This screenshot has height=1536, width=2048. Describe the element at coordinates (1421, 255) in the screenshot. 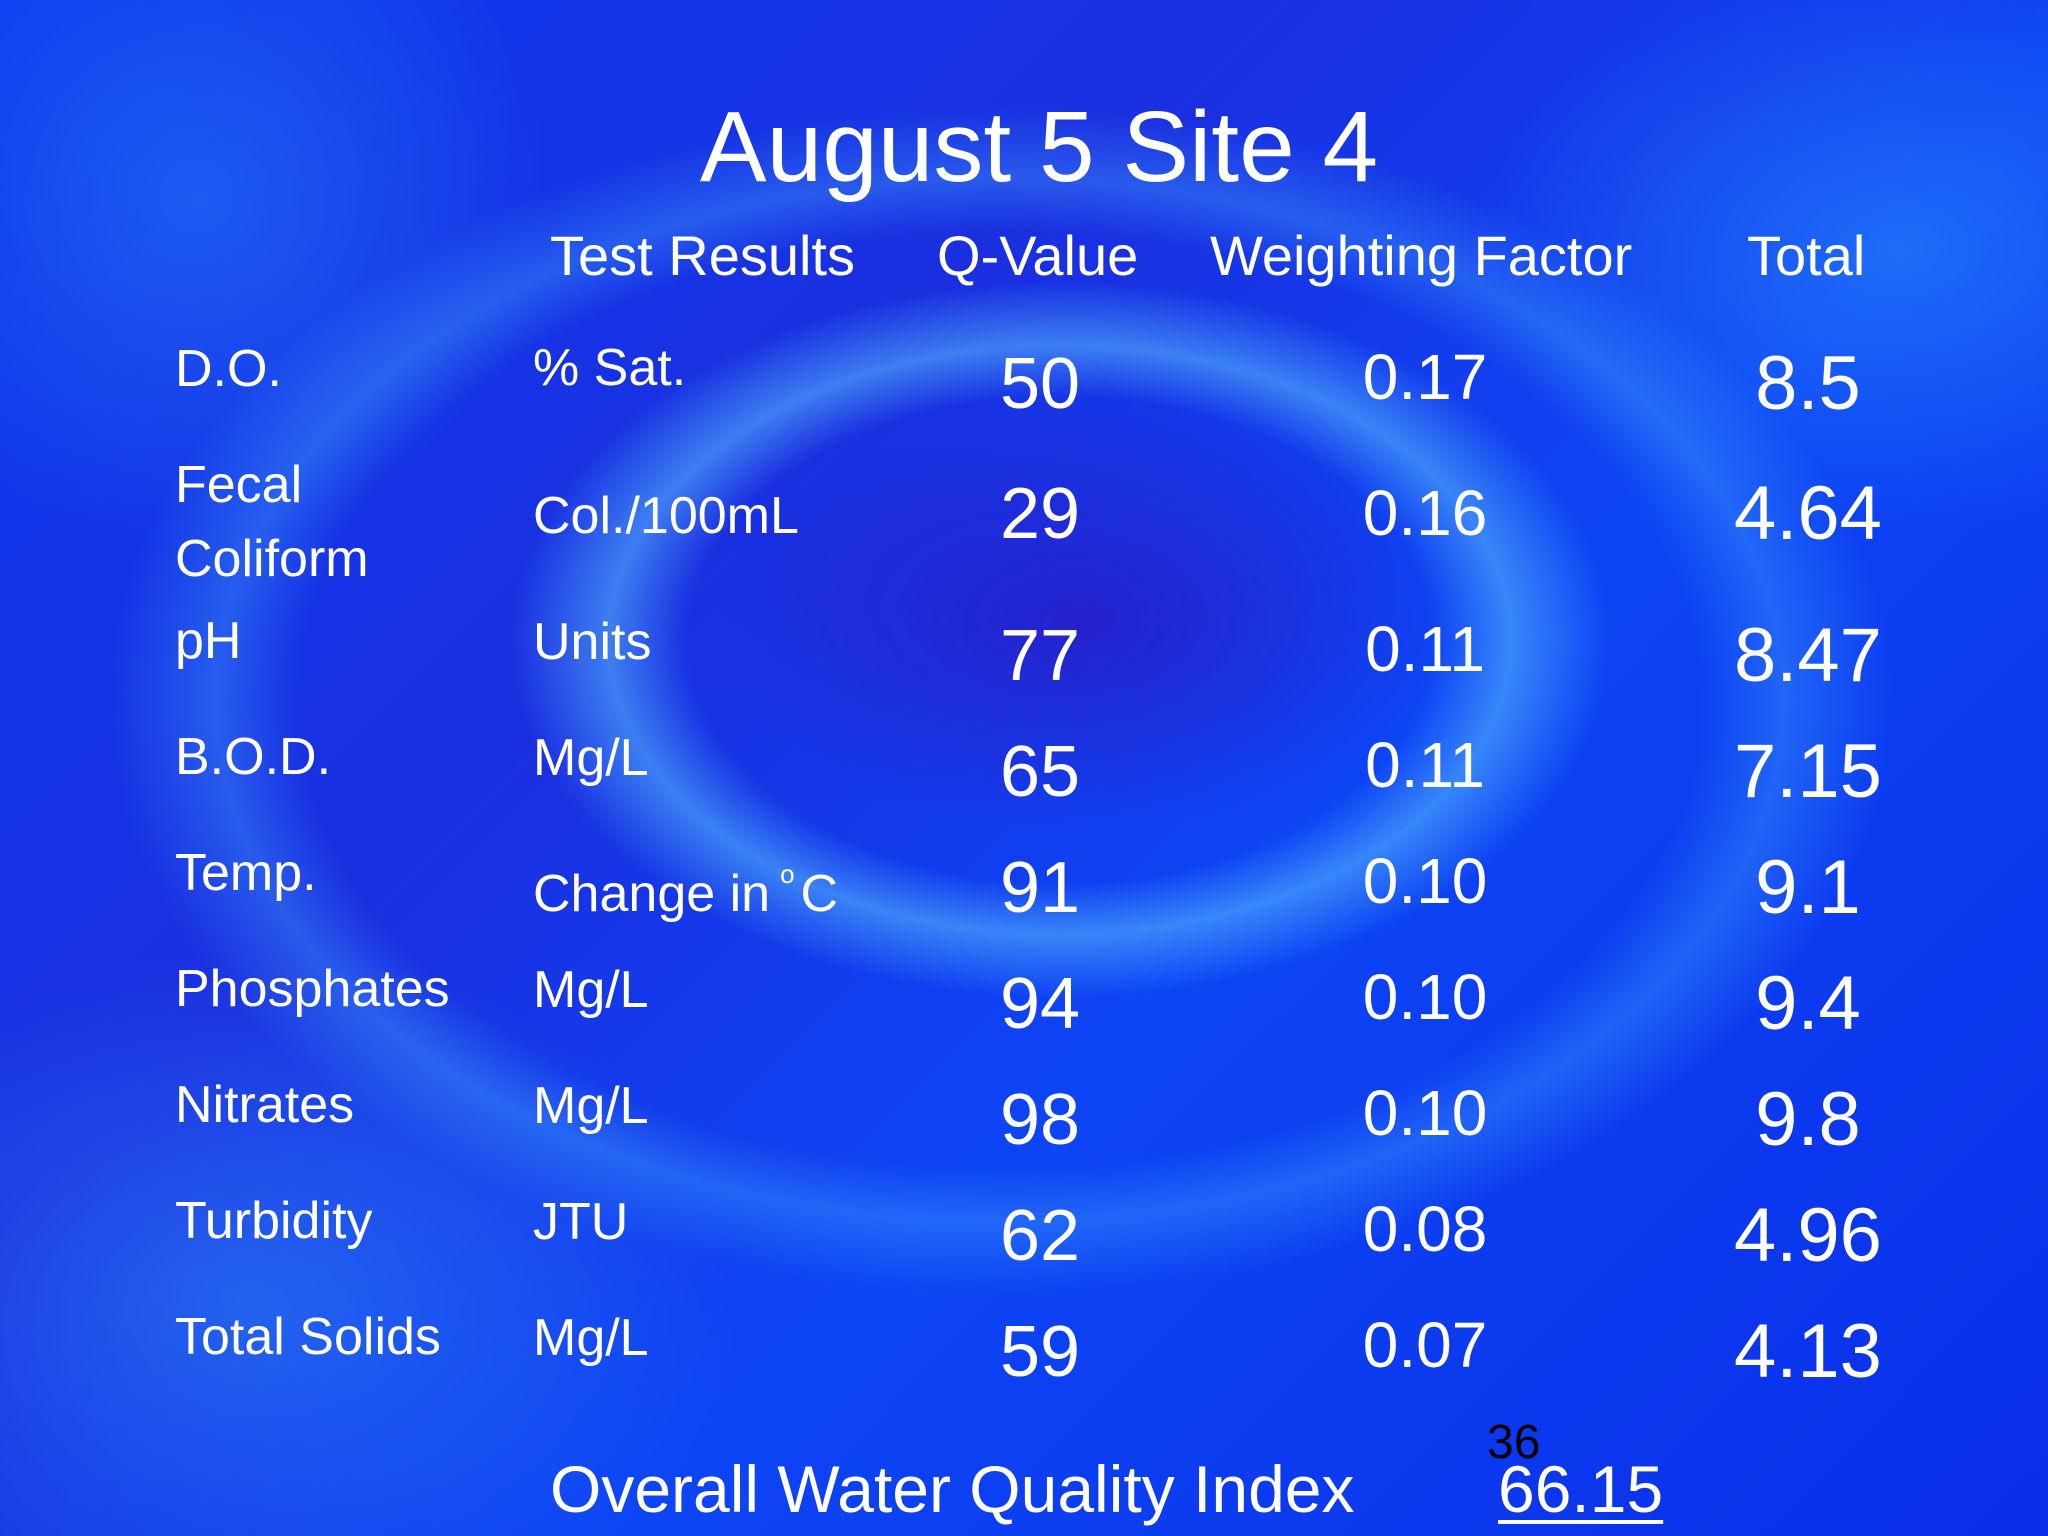

I see `header-weighting-factor: Weighting Factor` at that location.